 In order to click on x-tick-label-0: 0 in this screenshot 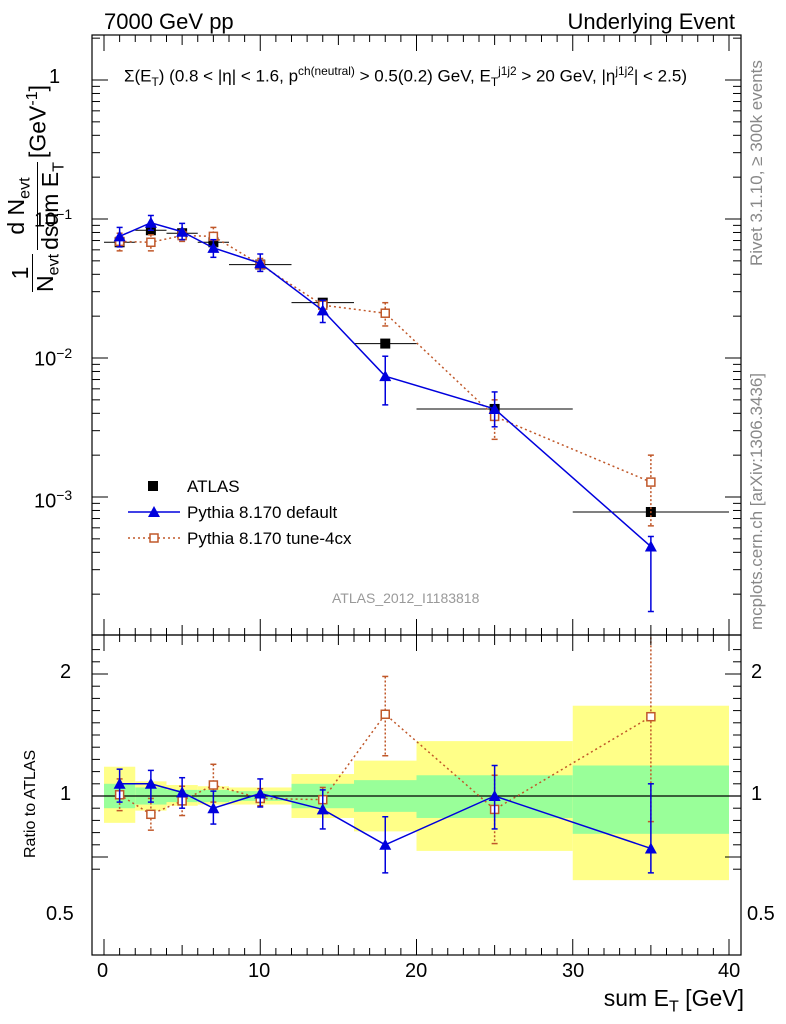, I will do `click(103, 971)`.